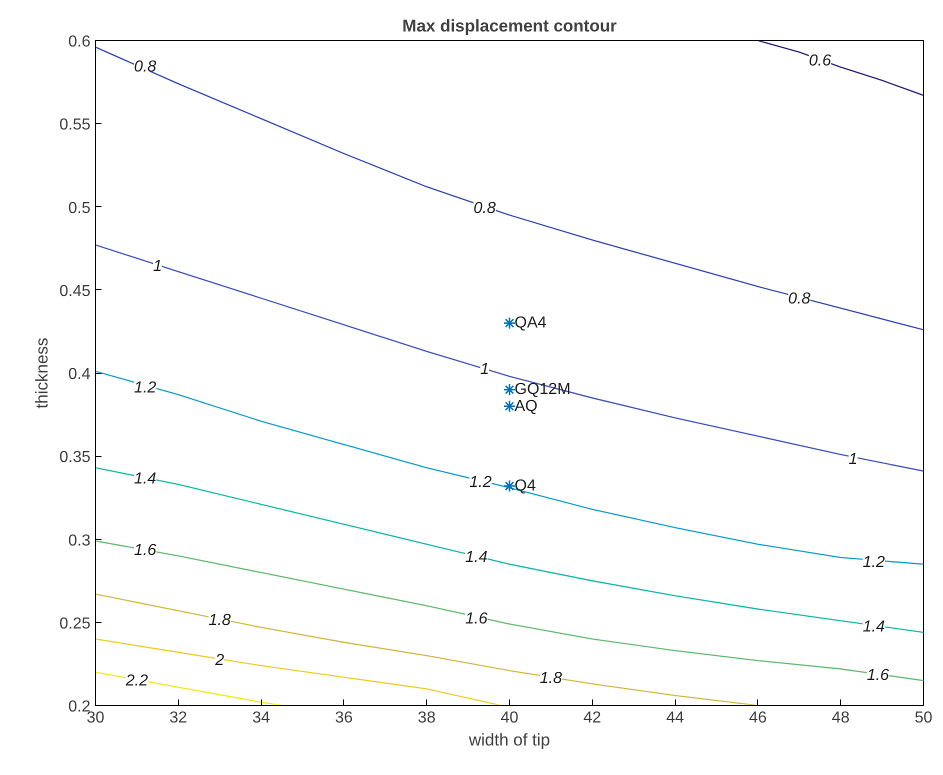  What do you see at coordinates (79, 42) in the screenshot?
I see `y-tick-label: 0.6` at bounding box center [79, 42].